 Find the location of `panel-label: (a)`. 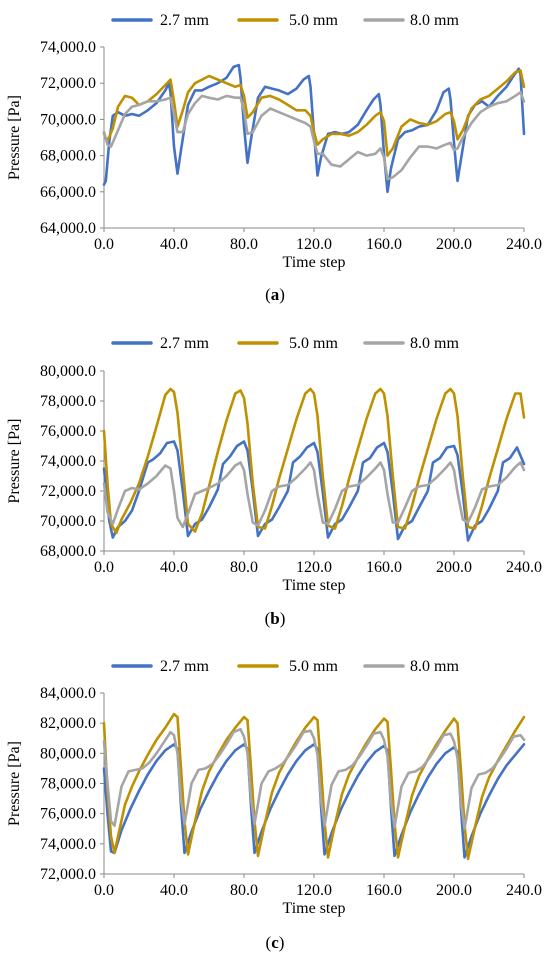

panel-label: (a) is located at coordinates (275, 294).